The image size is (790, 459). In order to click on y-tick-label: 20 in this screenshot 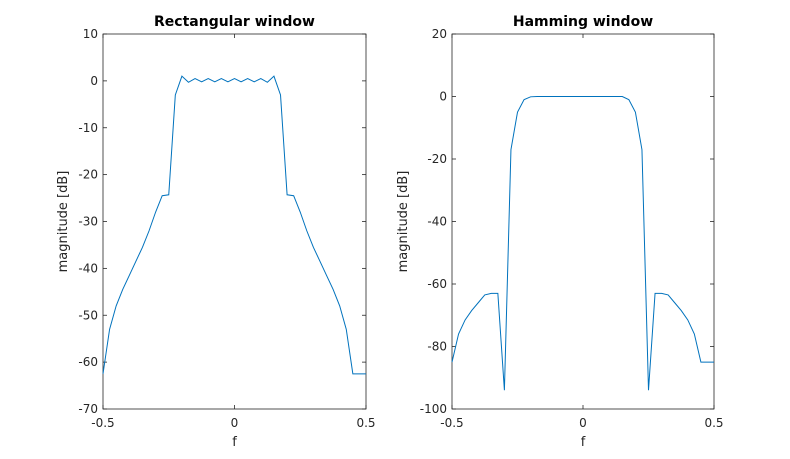, I will do `click(439, 34)`.